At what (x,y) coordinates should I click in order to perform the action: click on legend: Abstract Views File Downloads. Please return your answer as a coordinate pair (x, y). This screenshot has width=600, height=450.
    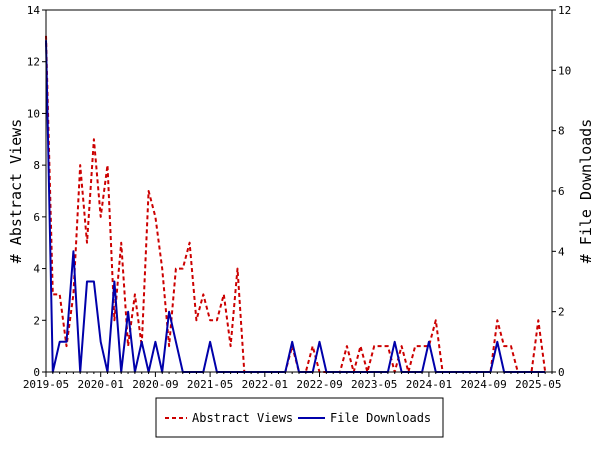
    Looking at the image, I should click on (299, 417).